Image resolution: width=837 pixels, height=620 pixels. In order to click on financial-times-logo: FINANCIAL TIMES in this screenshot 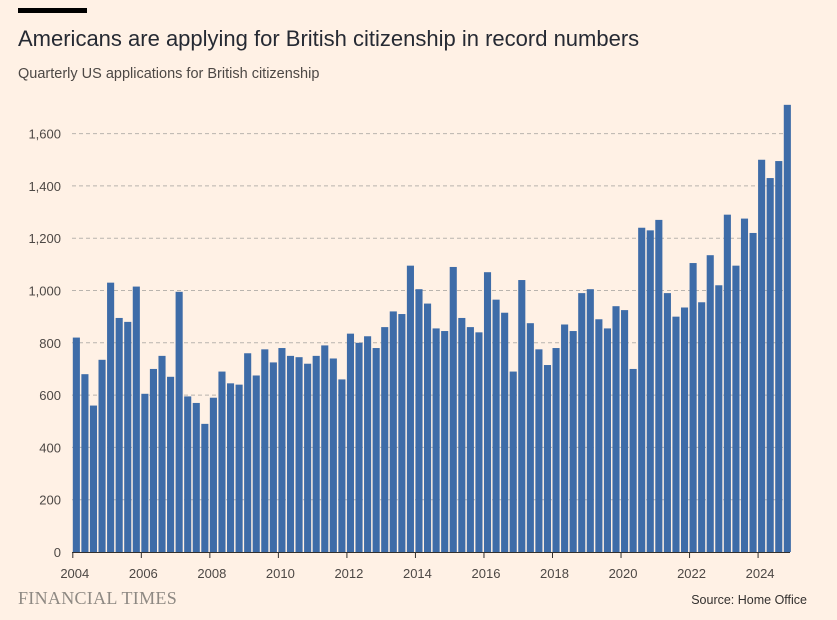, I will do `click(98, 598)`.